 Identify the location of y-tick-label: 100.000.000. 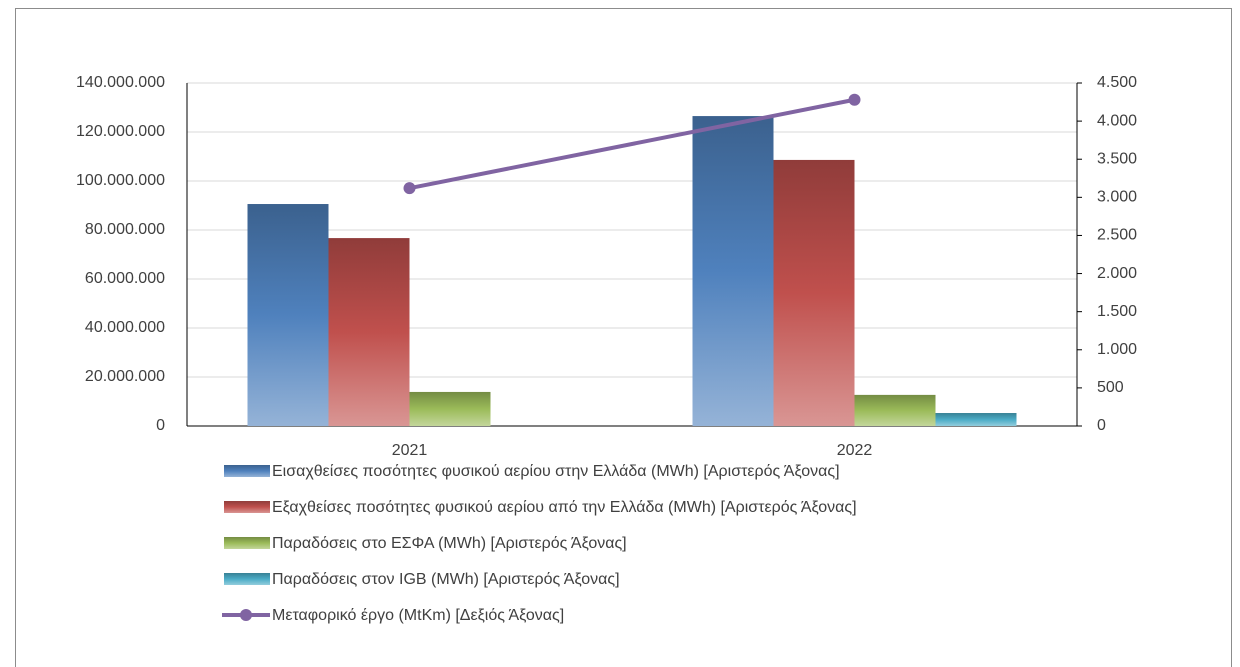
(120, 180).